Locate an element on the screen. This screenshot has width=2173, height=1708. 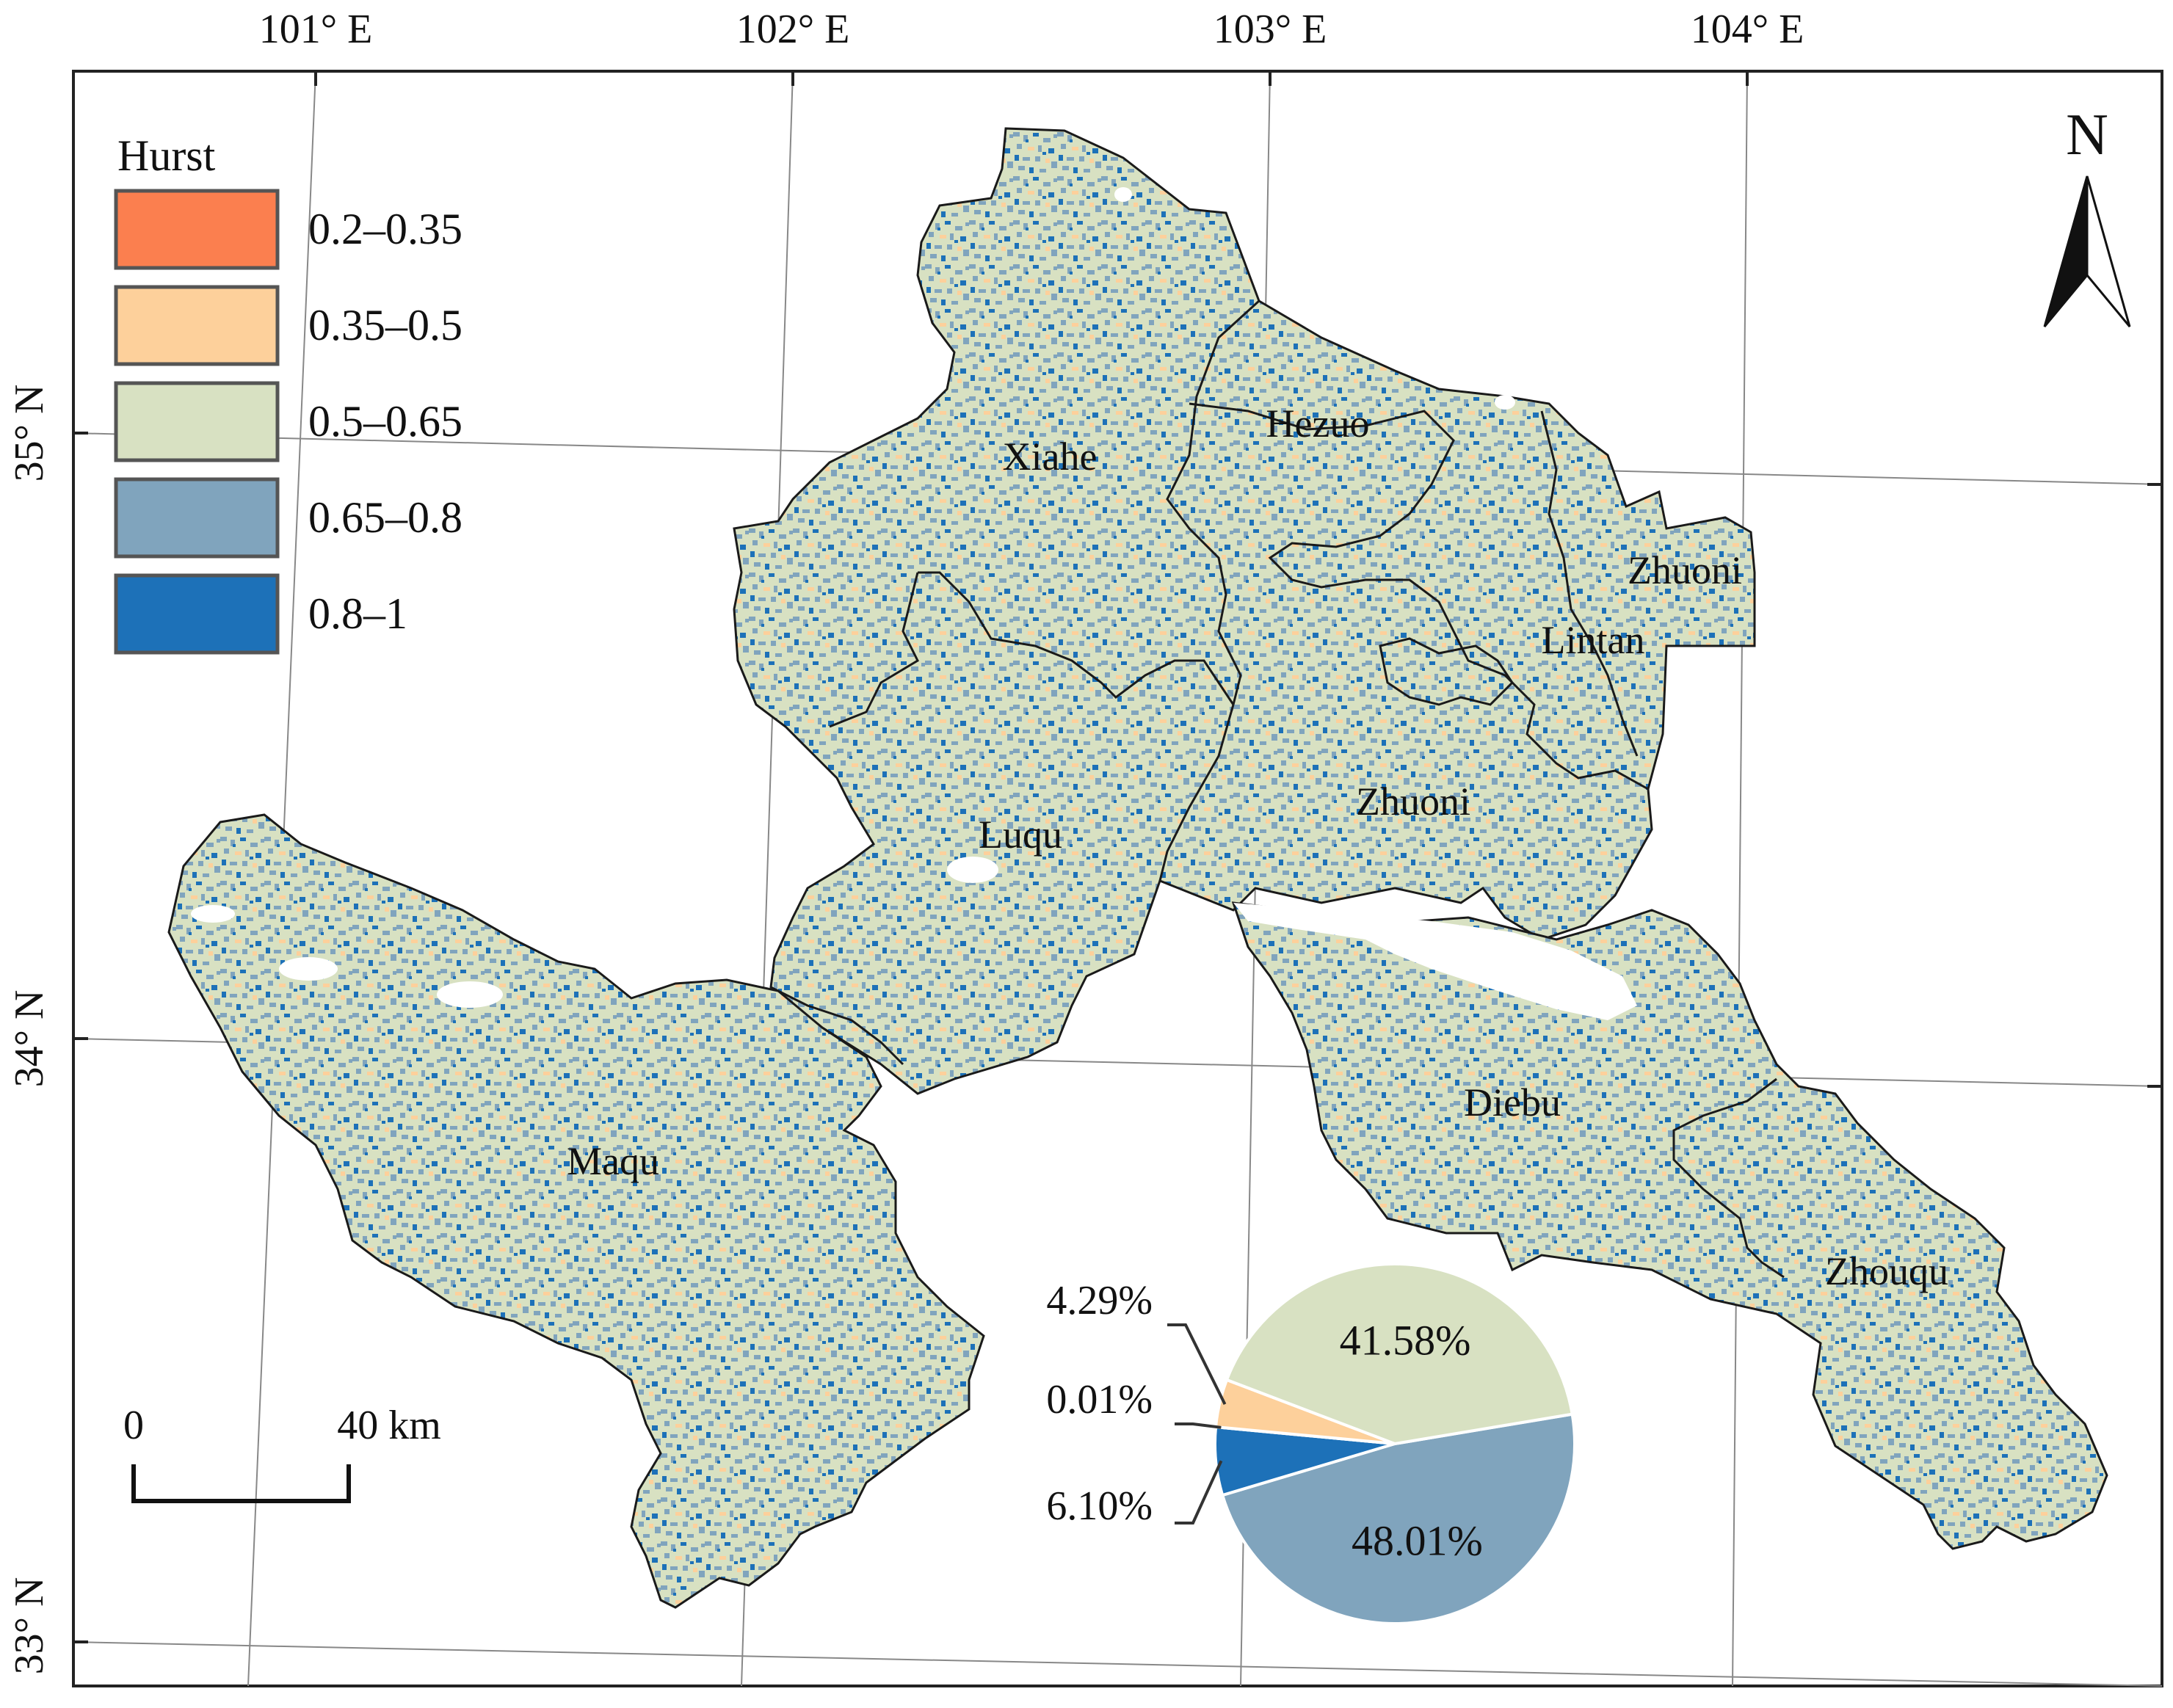
north-arrow-right-half is located at coordinates (2108, 251).